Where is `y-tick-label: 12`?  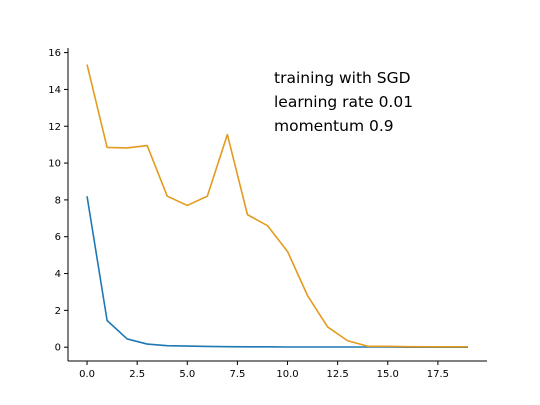 y-tick-label: 12 is located at coordinates (54, 127).